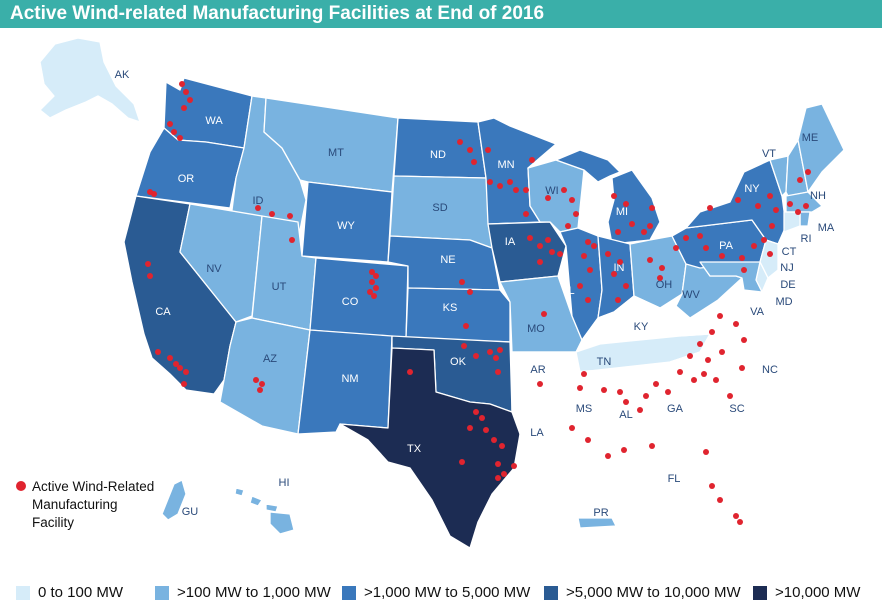 The height and width of the screenshot is (612, 882). What do you see at coordinates (683, 480) in the screenshot?
I see `state-FL` at bounding box center [683, 480].